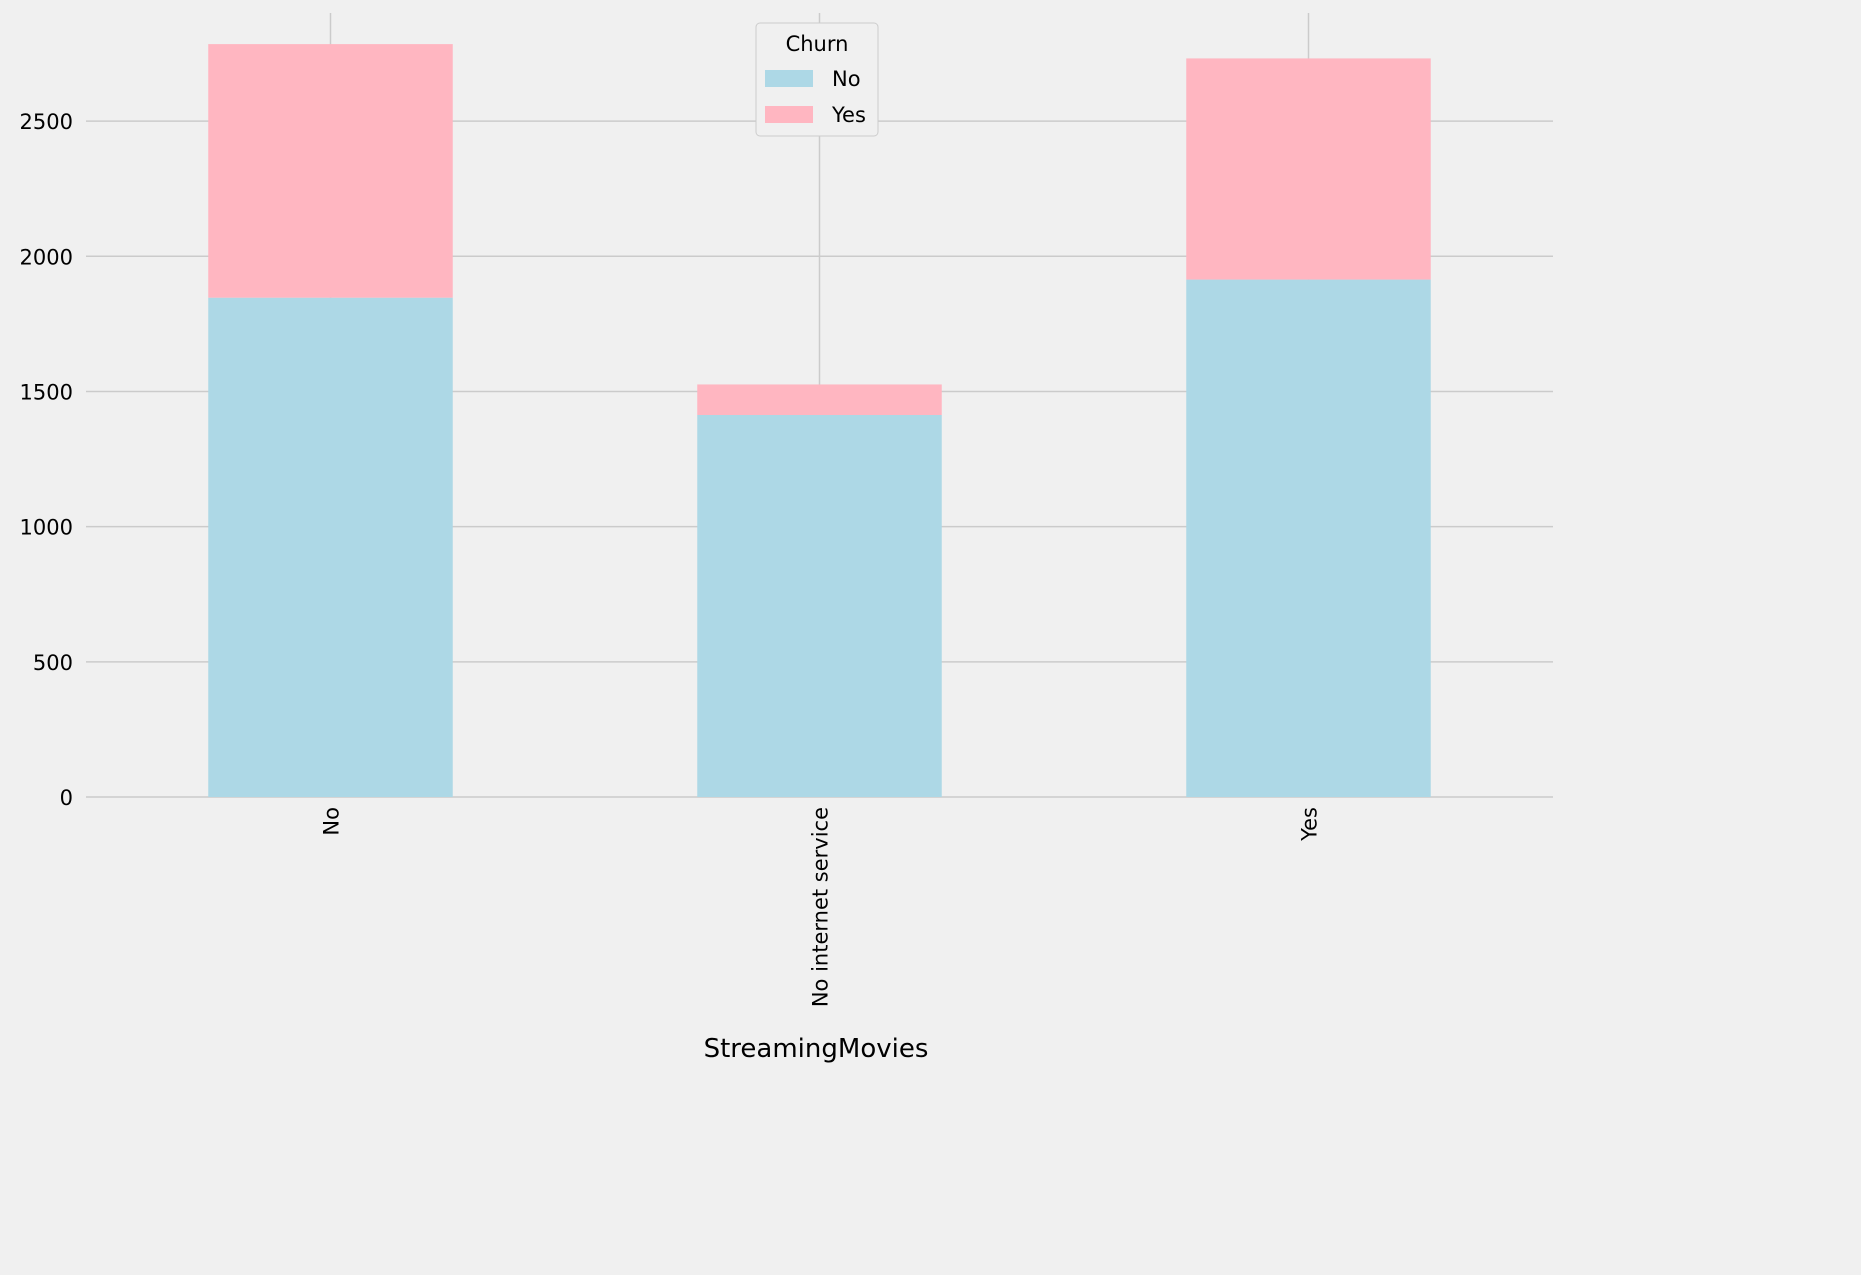 The image size is (1861, 1275). Describe the element at coordinates (789, 114) in the screenshot. I see `legend-swatch-yes` at that location.